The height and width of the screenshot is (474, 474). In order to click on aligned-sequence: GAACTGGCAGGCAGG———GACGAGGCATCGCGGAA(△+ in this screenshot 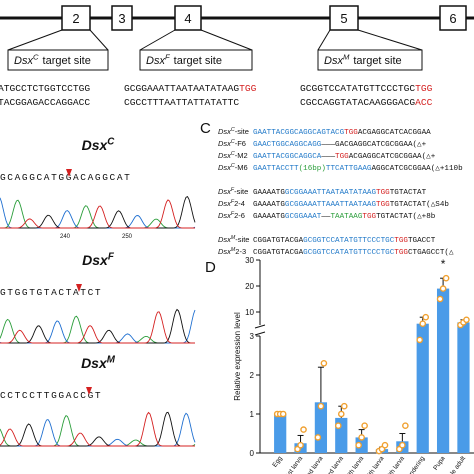, I will do `click(340, 145)`.